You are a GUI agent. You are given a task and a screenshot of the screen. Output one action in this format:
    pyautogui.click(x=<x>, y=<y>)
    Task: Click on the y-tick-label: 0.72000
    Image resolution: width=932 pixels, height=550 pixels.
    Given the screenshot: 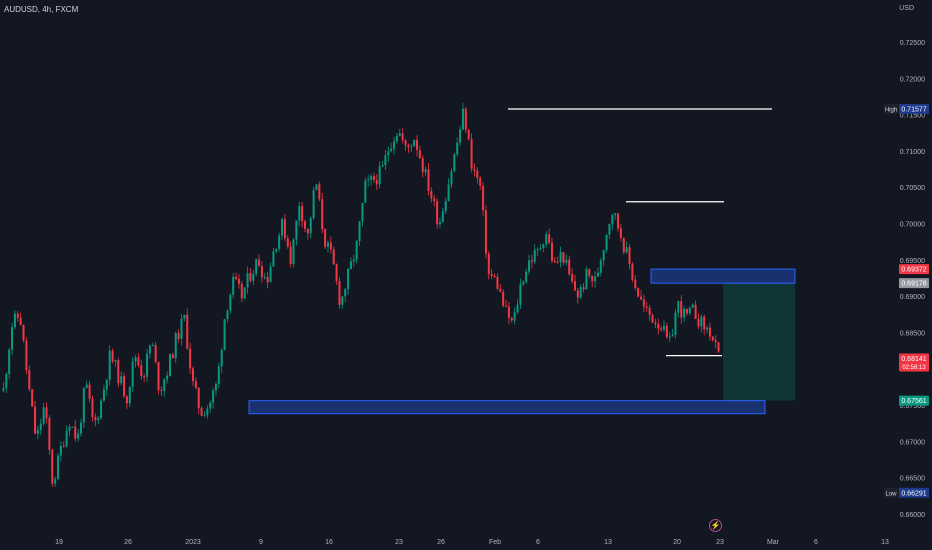 What is the action you would take?
    pyautogui.click(x=912, y=79)
    